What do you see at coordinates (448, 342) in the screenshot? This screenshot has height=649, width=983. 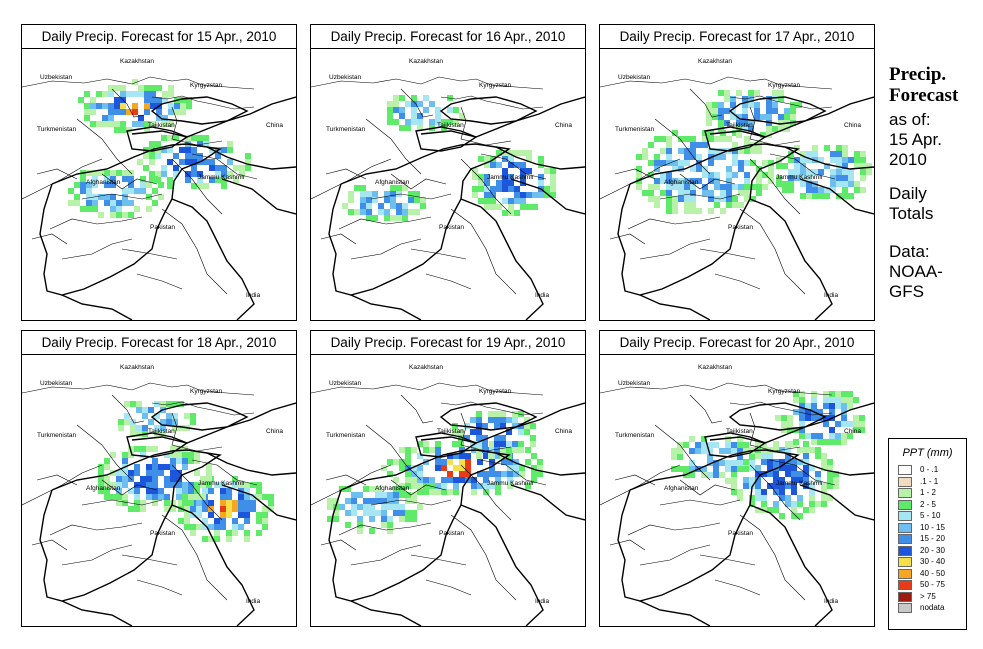 I see `panel-title: Daily Precip. Forecast for 19 Apr., 2010` at bounding box center [448, 342].